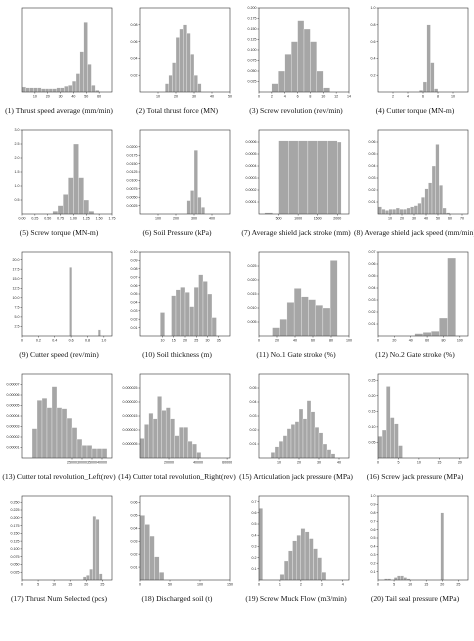  I want to click on axes-frame, so click(67, 294).